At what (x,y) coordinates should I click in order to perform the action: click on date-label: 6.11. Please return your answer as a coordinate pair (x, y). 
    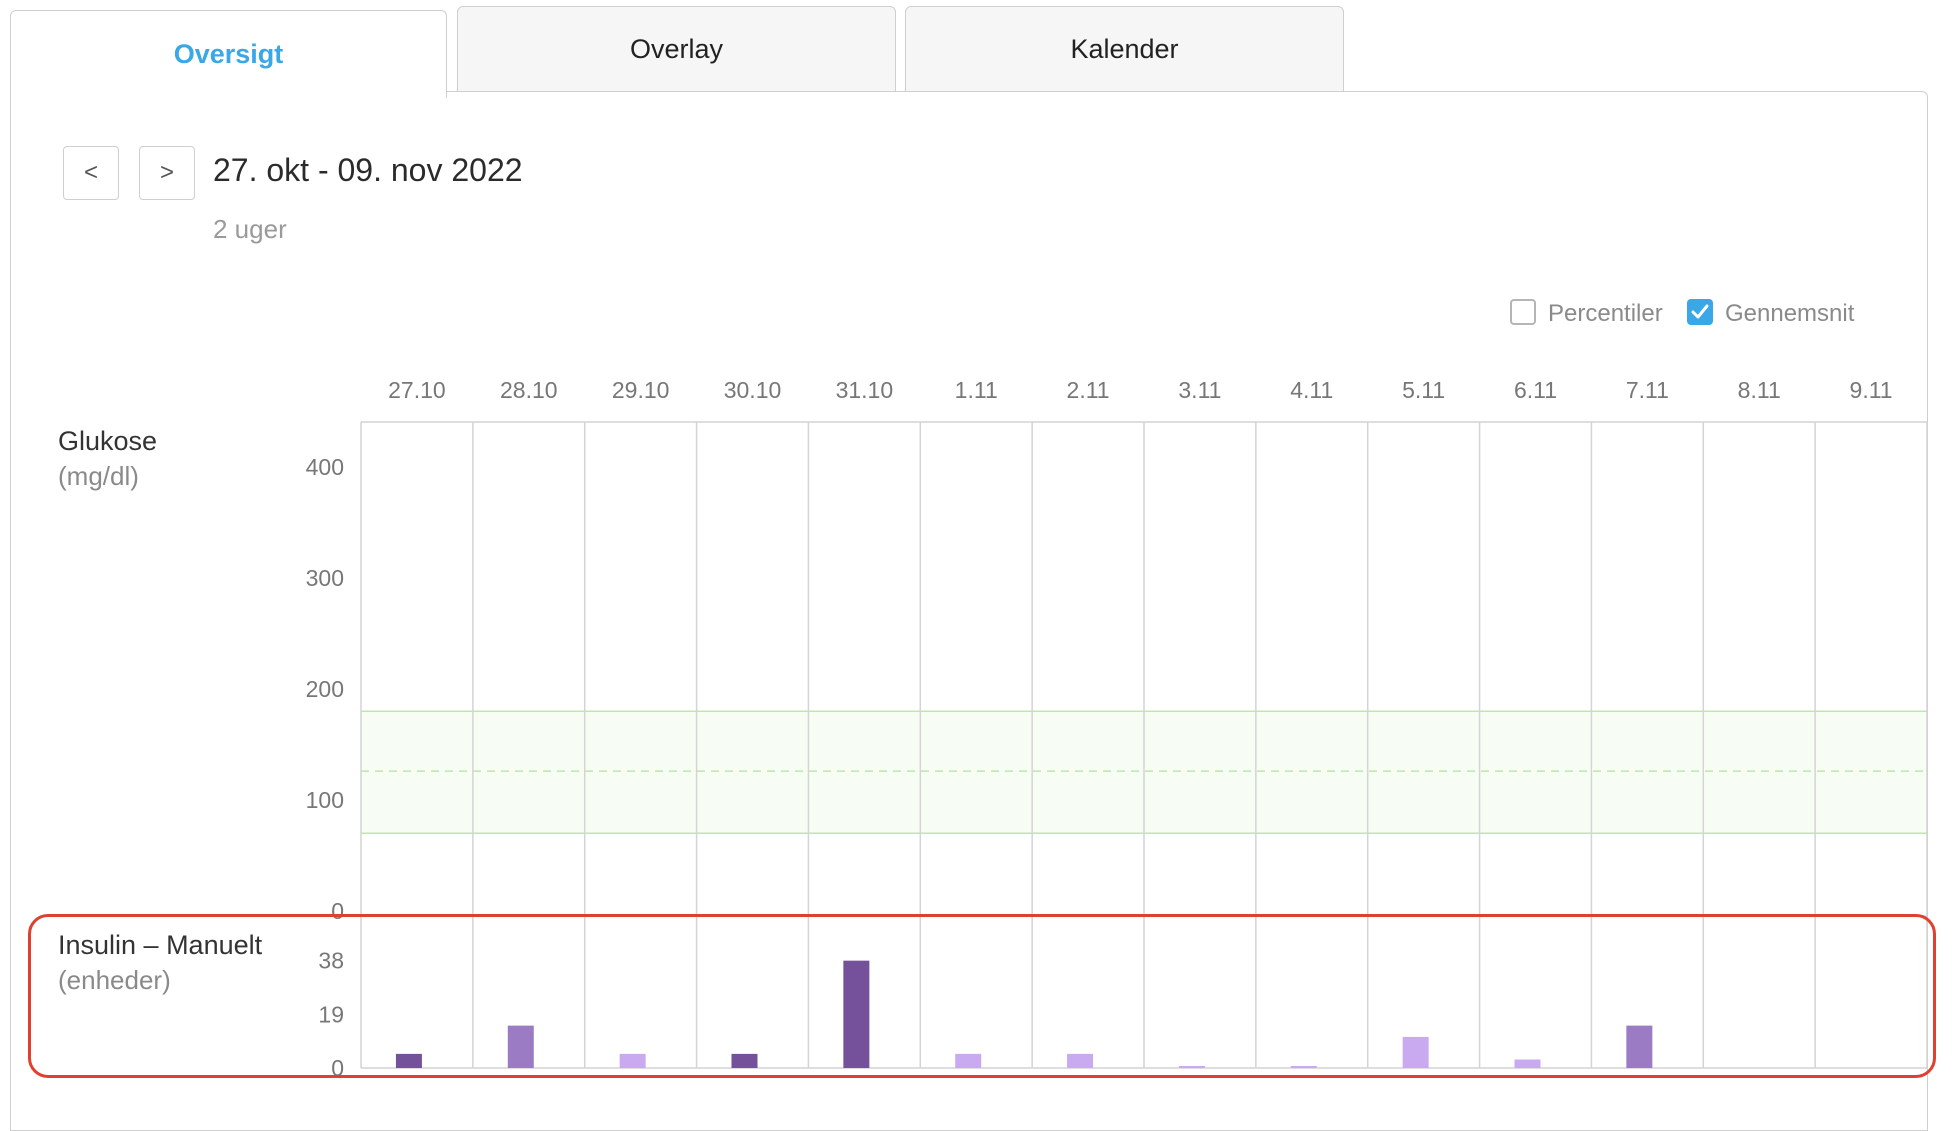
    Looking at the image, I should click on (1535, 390).